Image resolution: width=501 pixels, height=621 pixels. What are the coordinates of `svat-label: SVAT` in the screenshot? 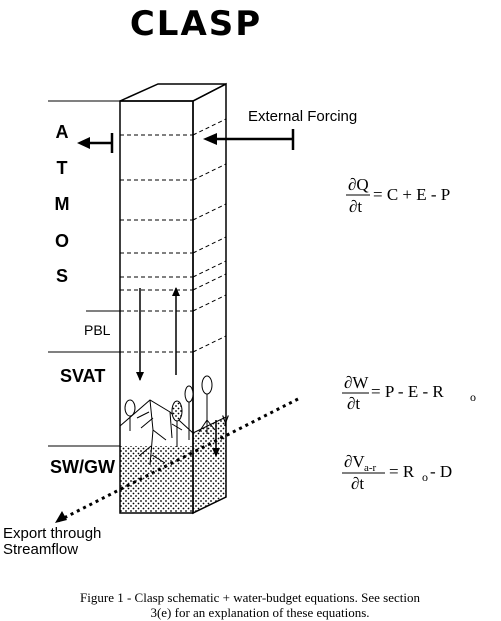 It's located at (82, 376).